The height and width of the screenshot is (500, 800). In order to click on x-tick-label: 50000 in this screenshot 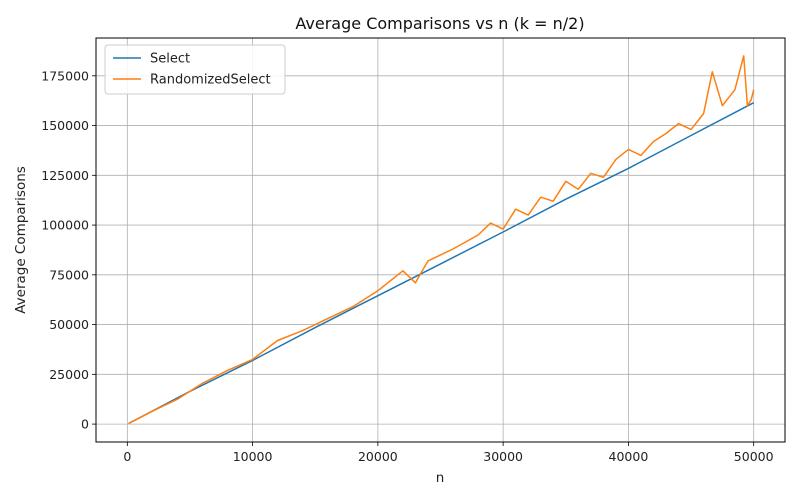, I will do `click(754, 456)`.